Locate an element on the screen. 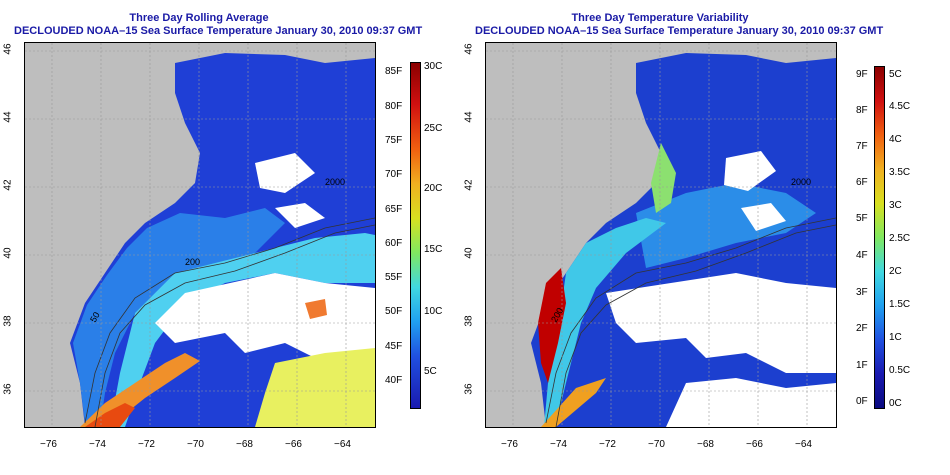 This screenshot has height=475, width=950. cbar-c-label: 0C is located at coordinates (895, 403).